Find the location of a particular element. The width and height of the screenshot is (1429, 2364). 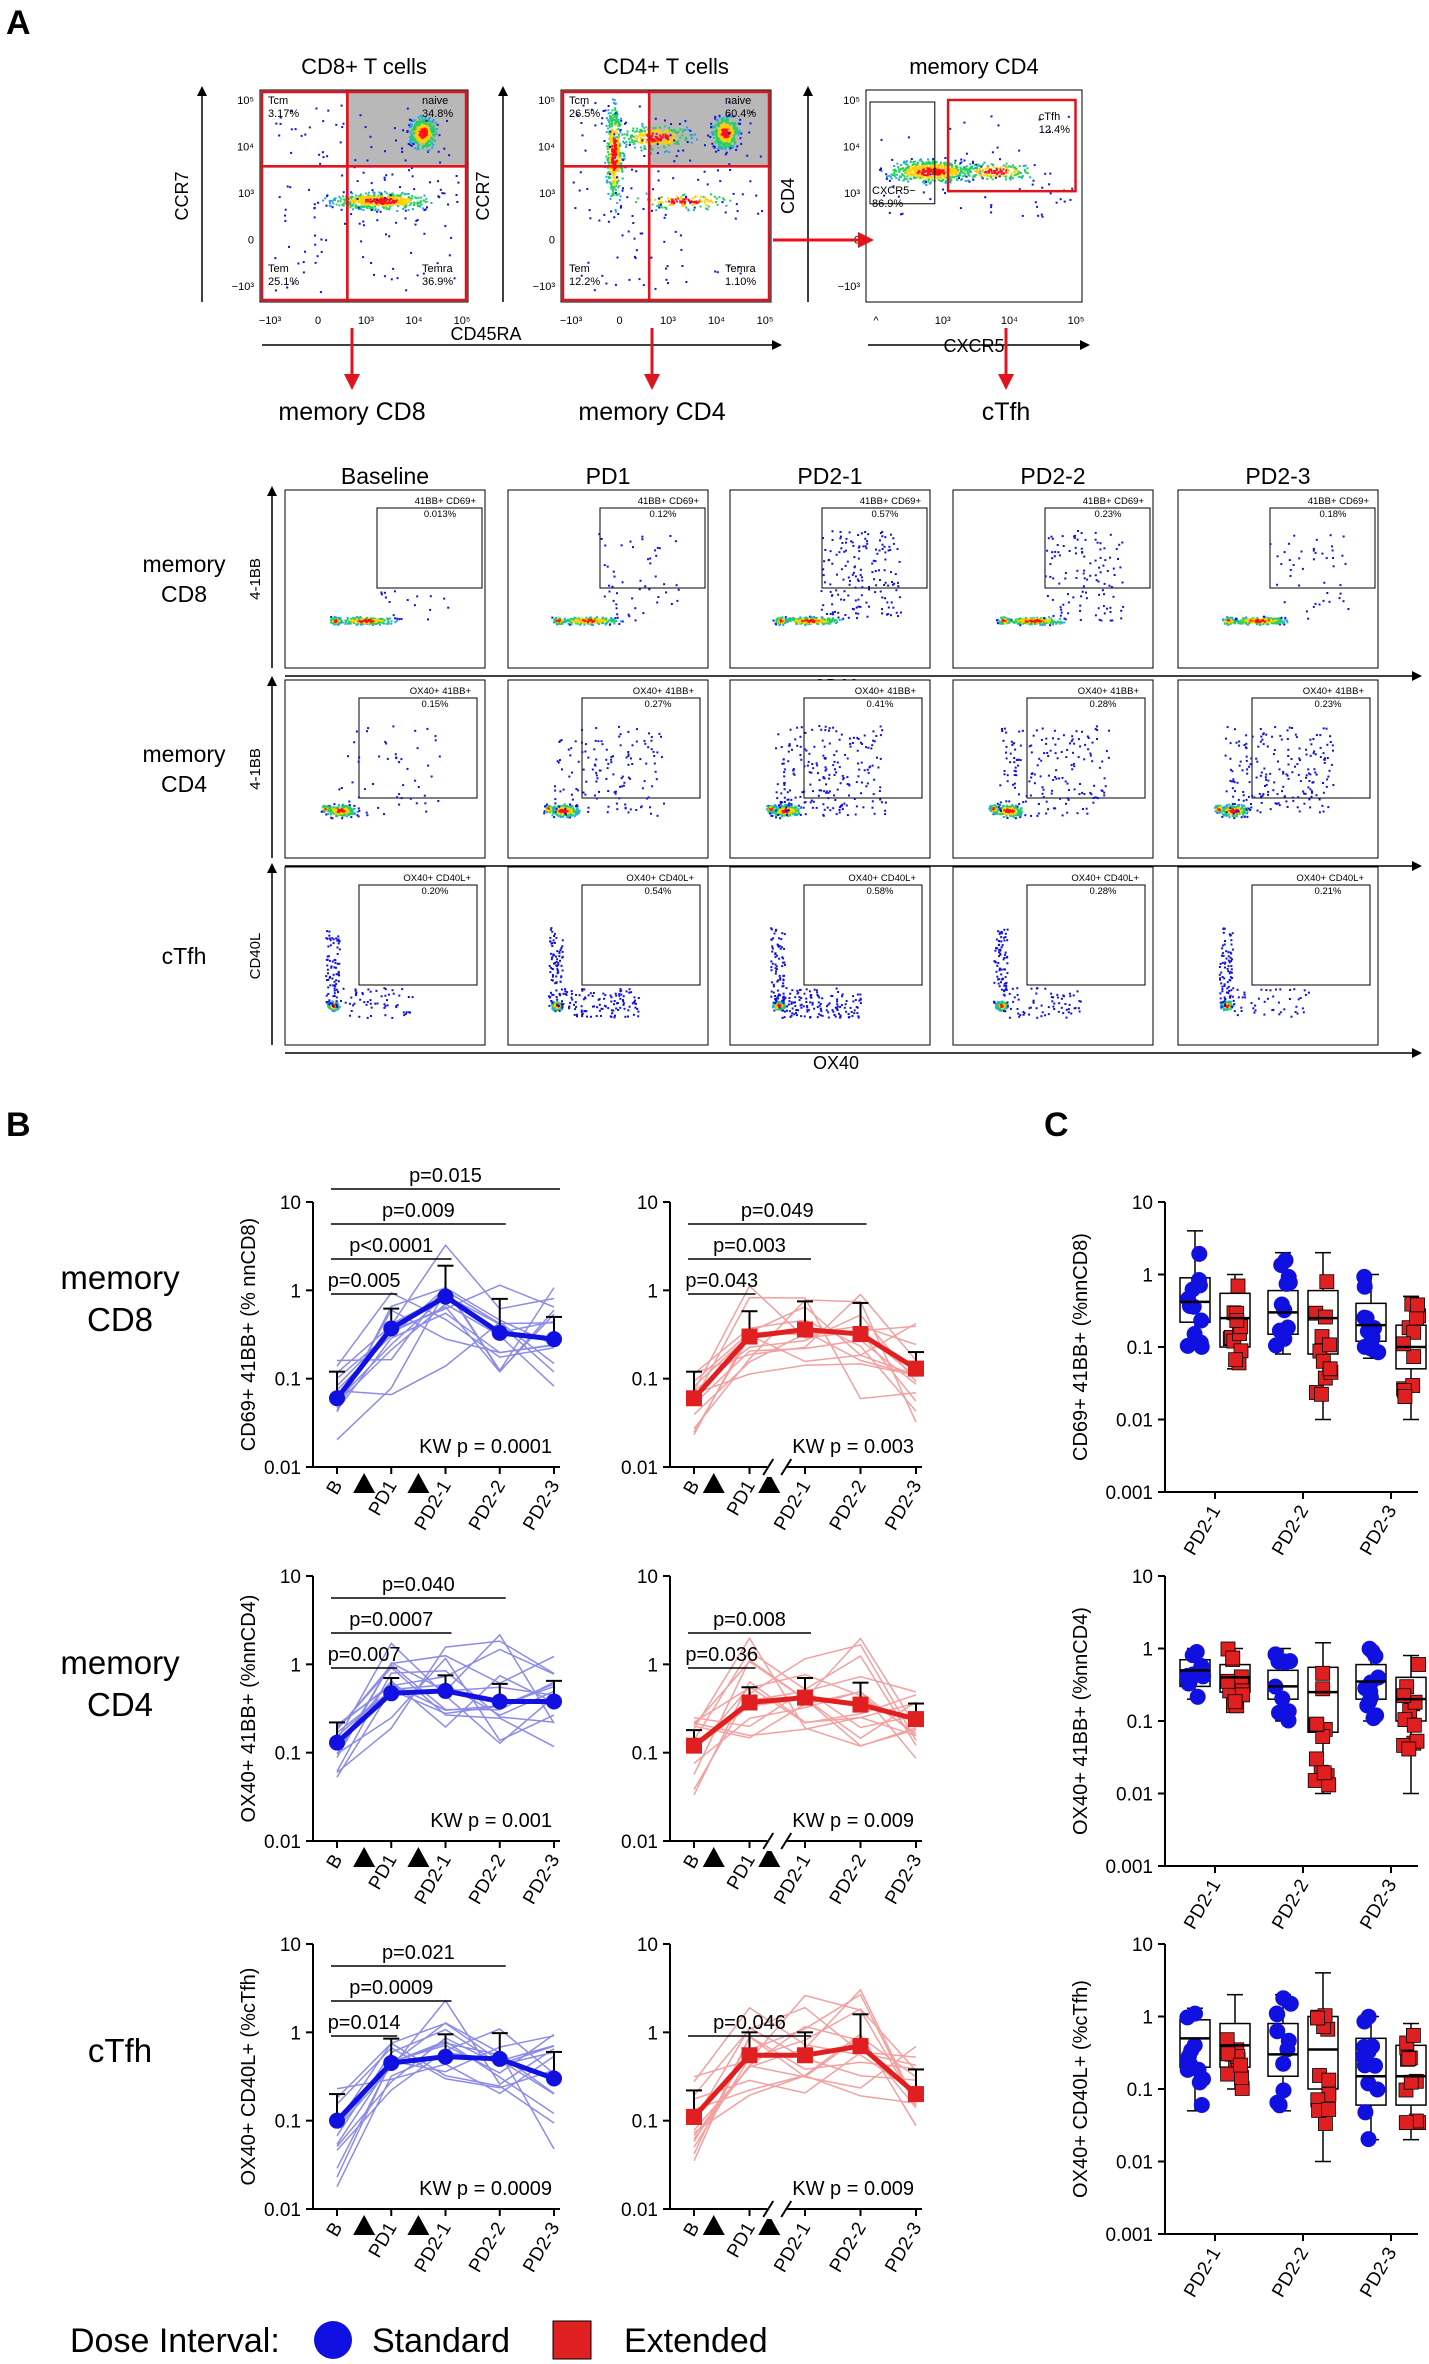

output-label: memory CD4 is located at coordinates (651, 412).